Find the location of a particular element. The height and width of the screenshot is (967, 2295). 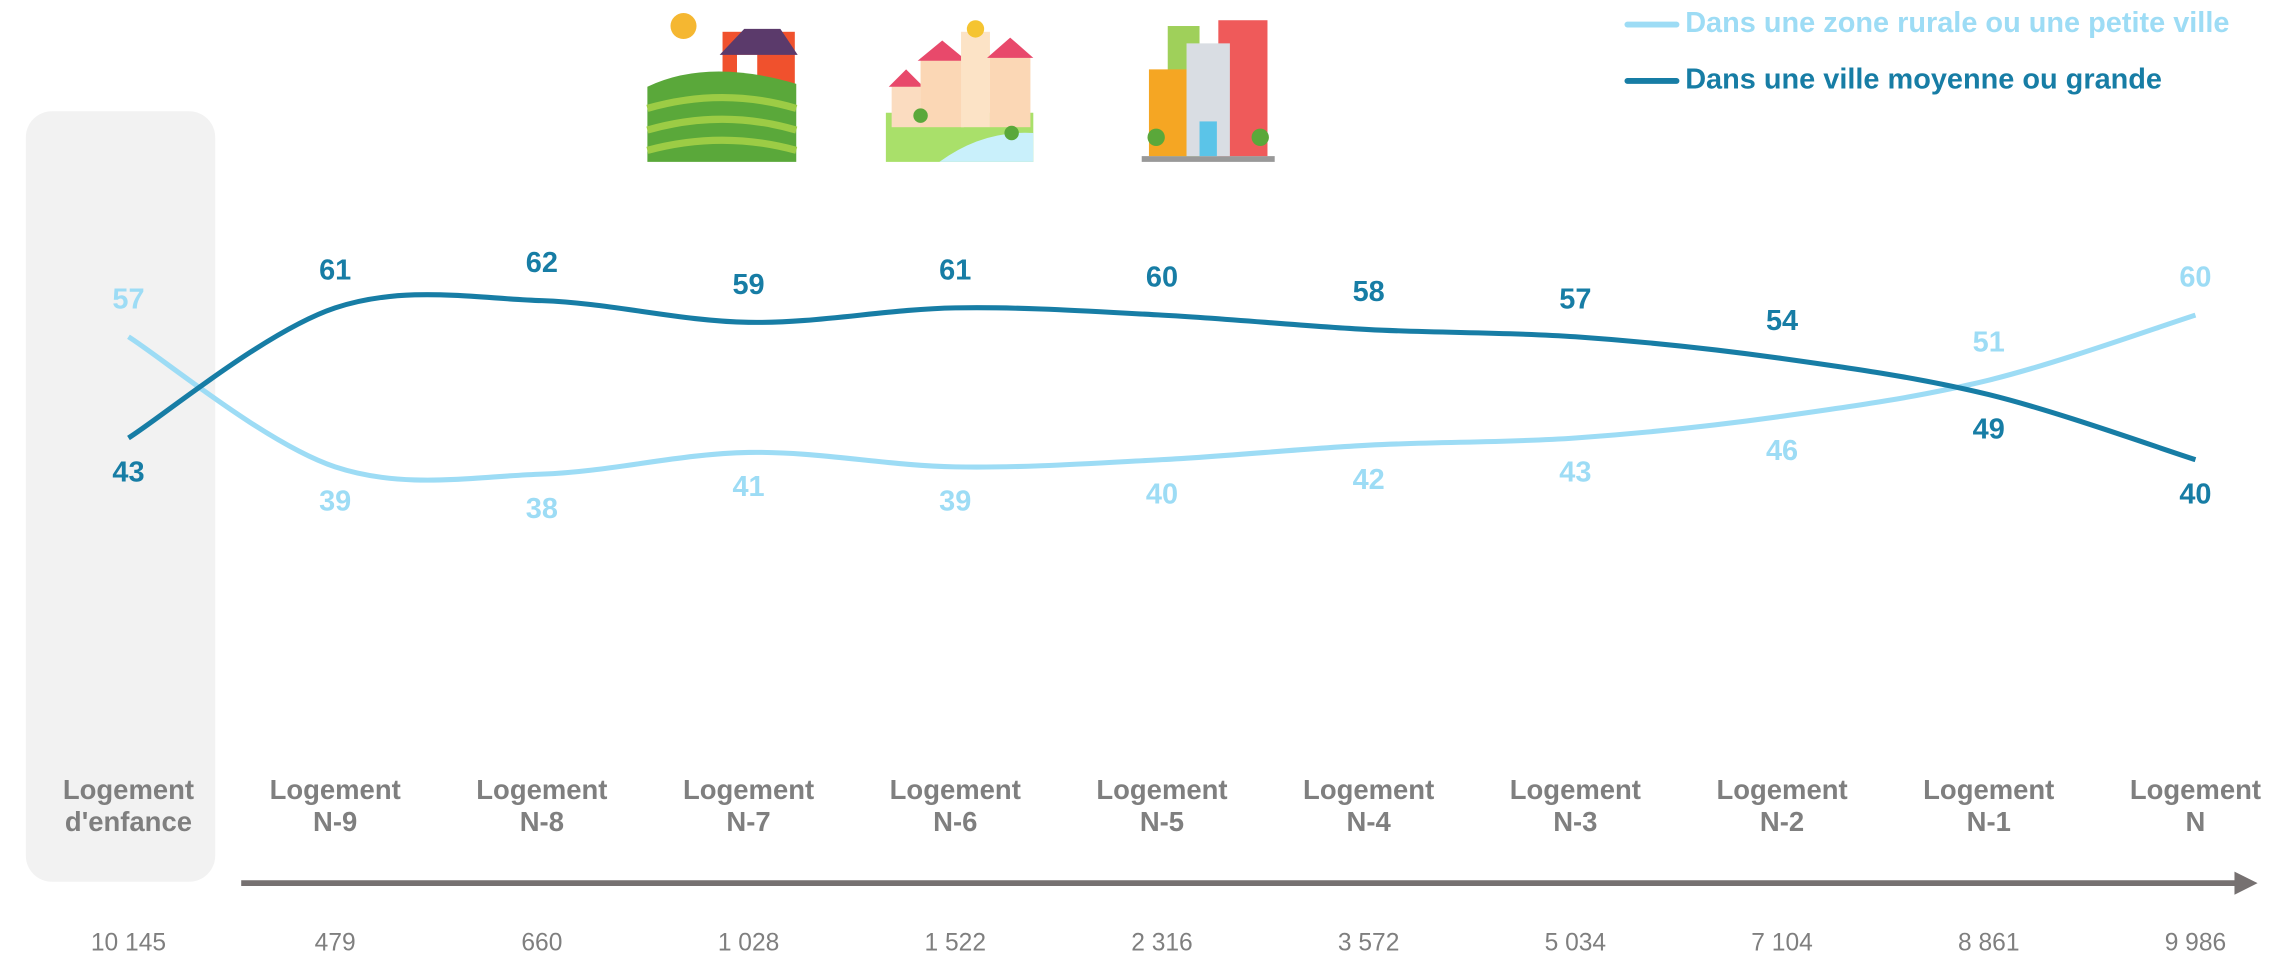

x-tick-label: Logement N-1 is located at coordinates (1988, 805).